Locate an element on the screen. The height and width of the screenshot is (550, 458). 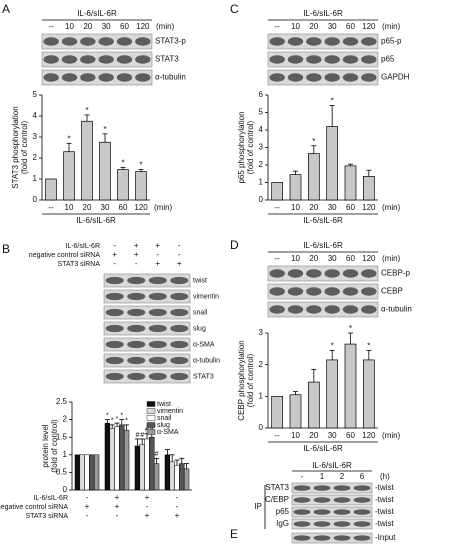
treatment-label: IL-6/sIL-6R is located at coordinates (82, 246).